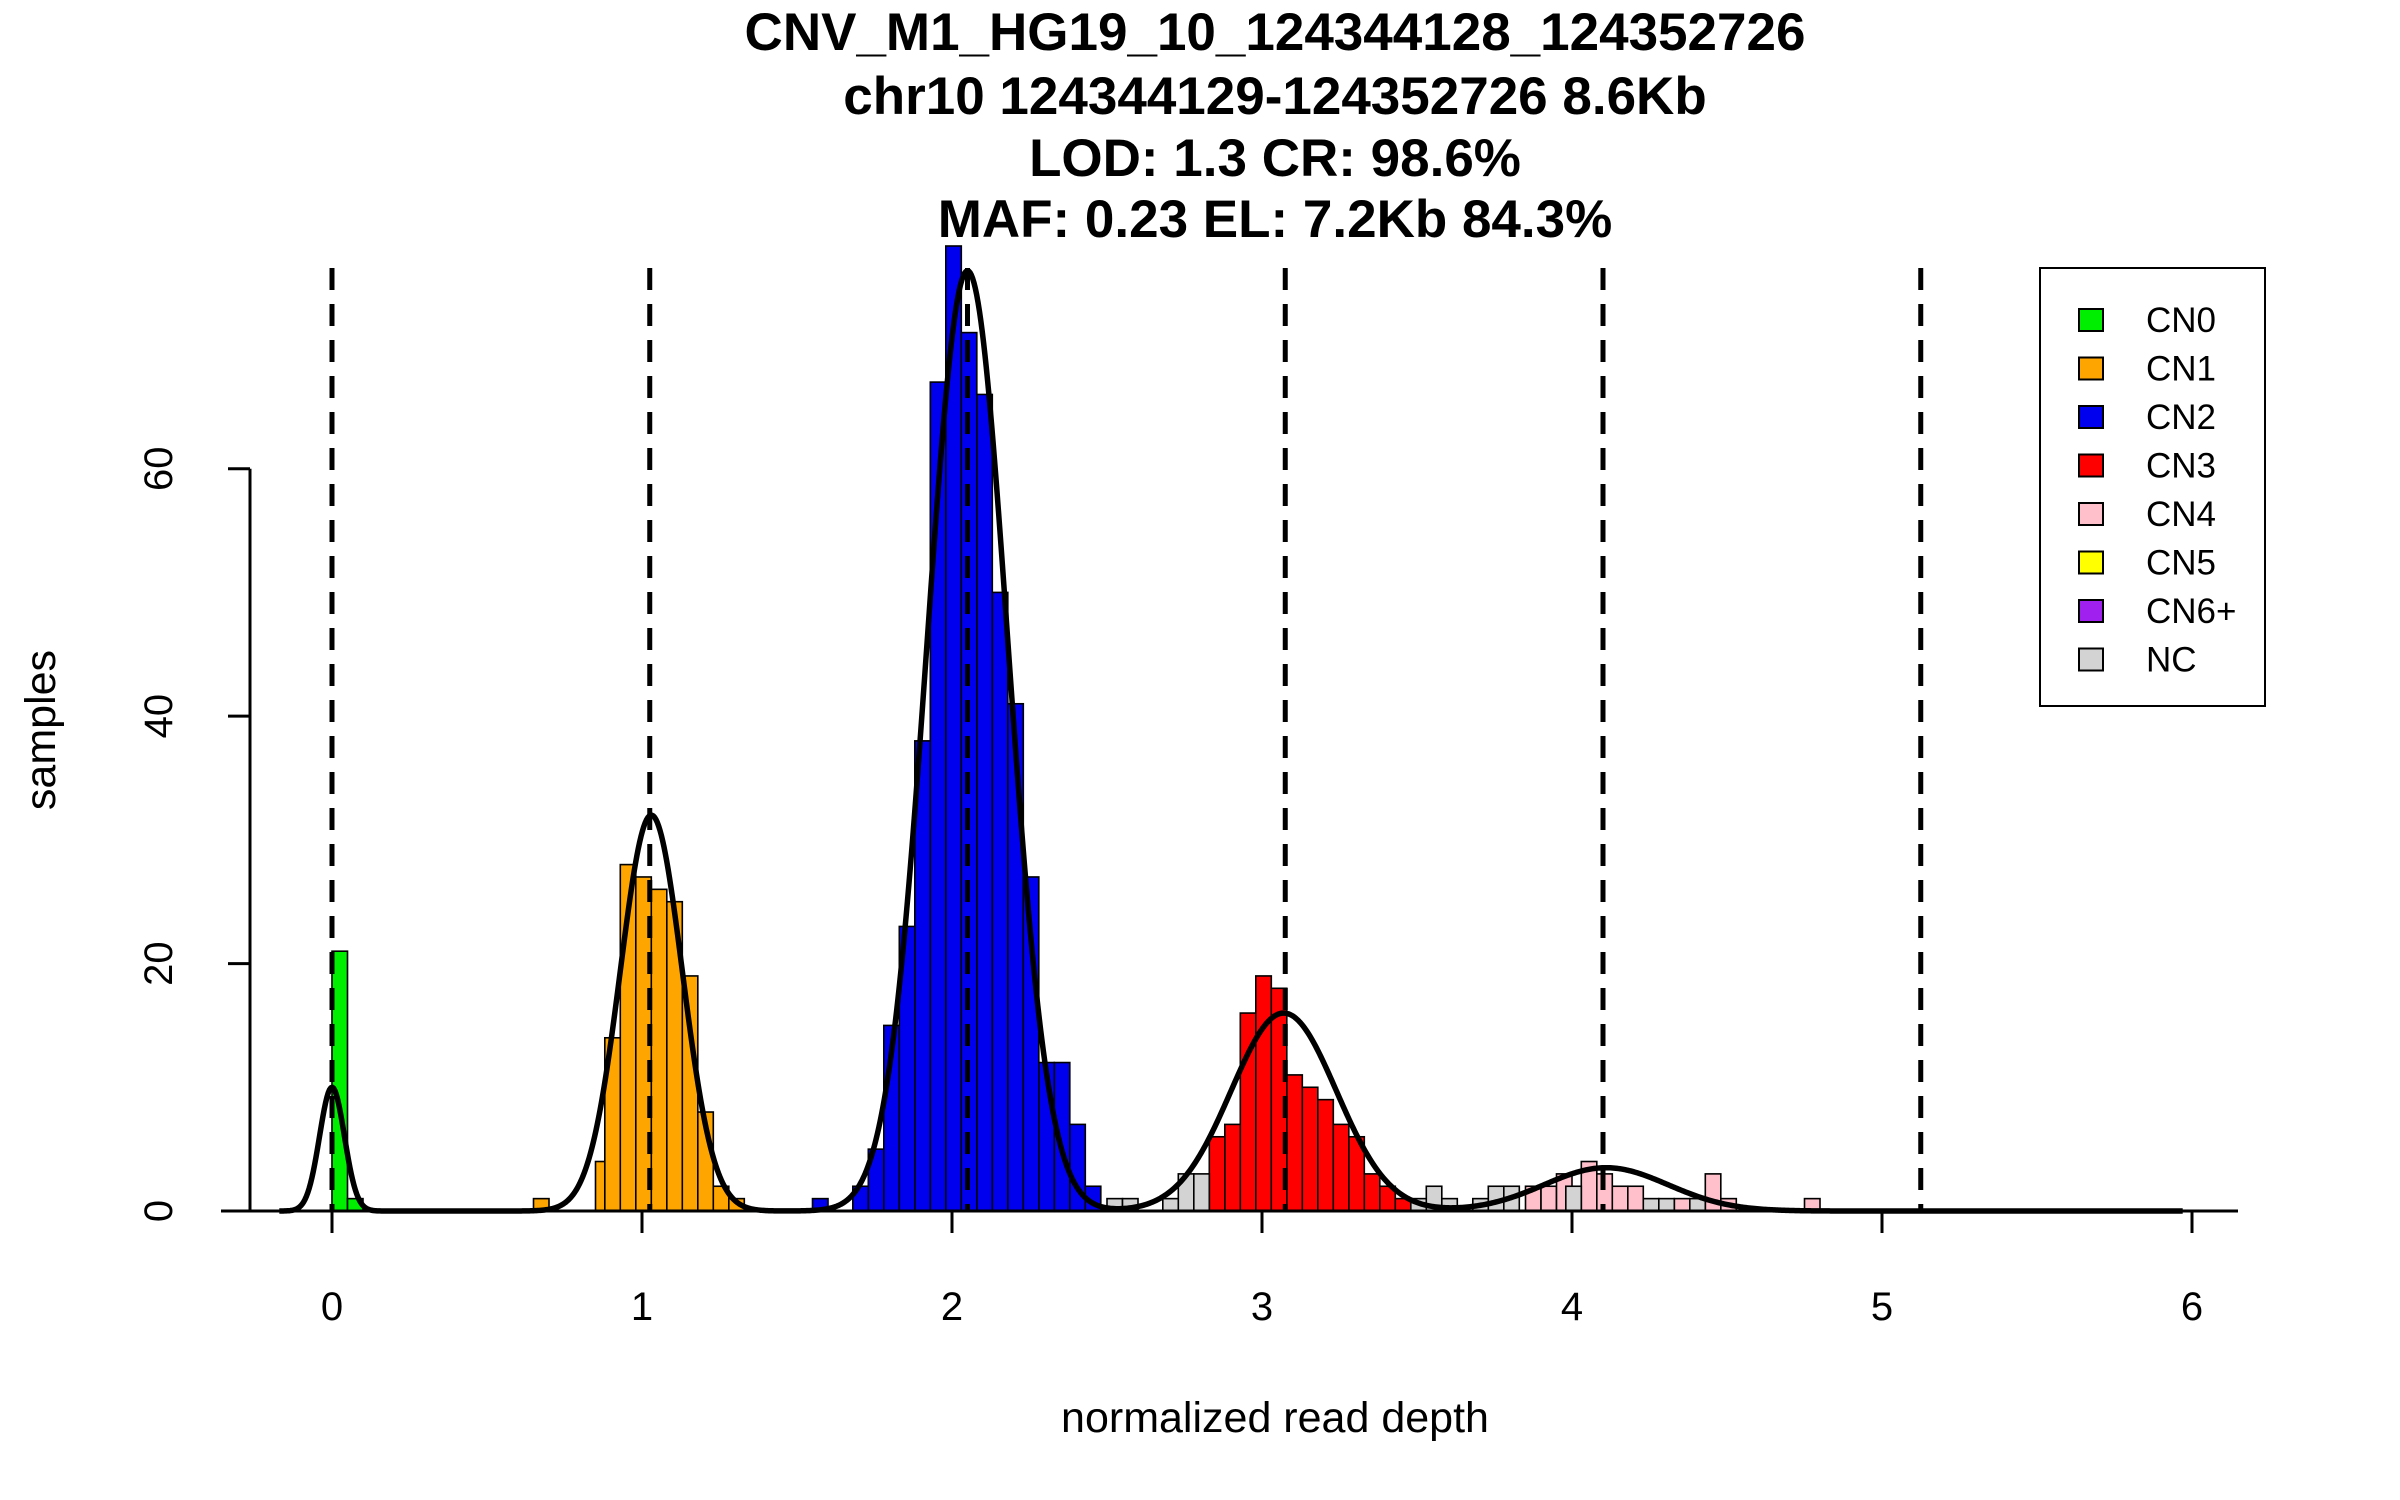 The image size is (2400, 1500). What do you see at coordinates (2192, 1307) in the screenshot?
I see `x-tick-label-6: 6` at bounding box center [2192, 1307].